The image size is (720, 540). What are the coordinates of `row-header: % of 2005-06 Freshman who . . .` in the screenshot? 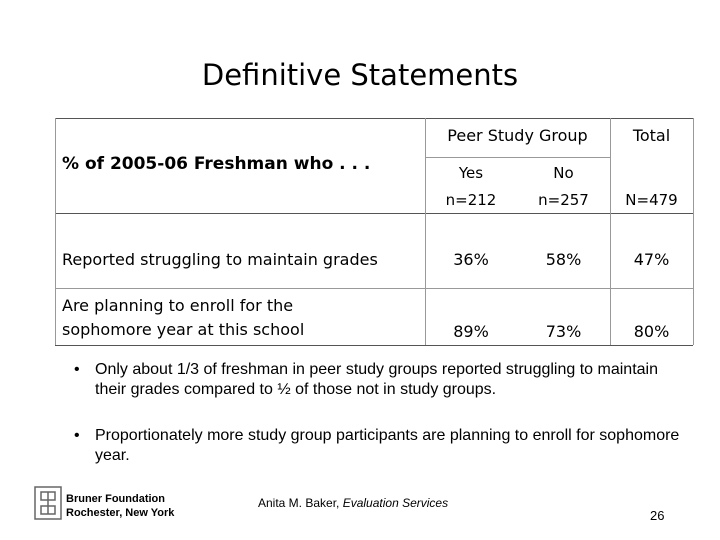 It's located at (216, 164).